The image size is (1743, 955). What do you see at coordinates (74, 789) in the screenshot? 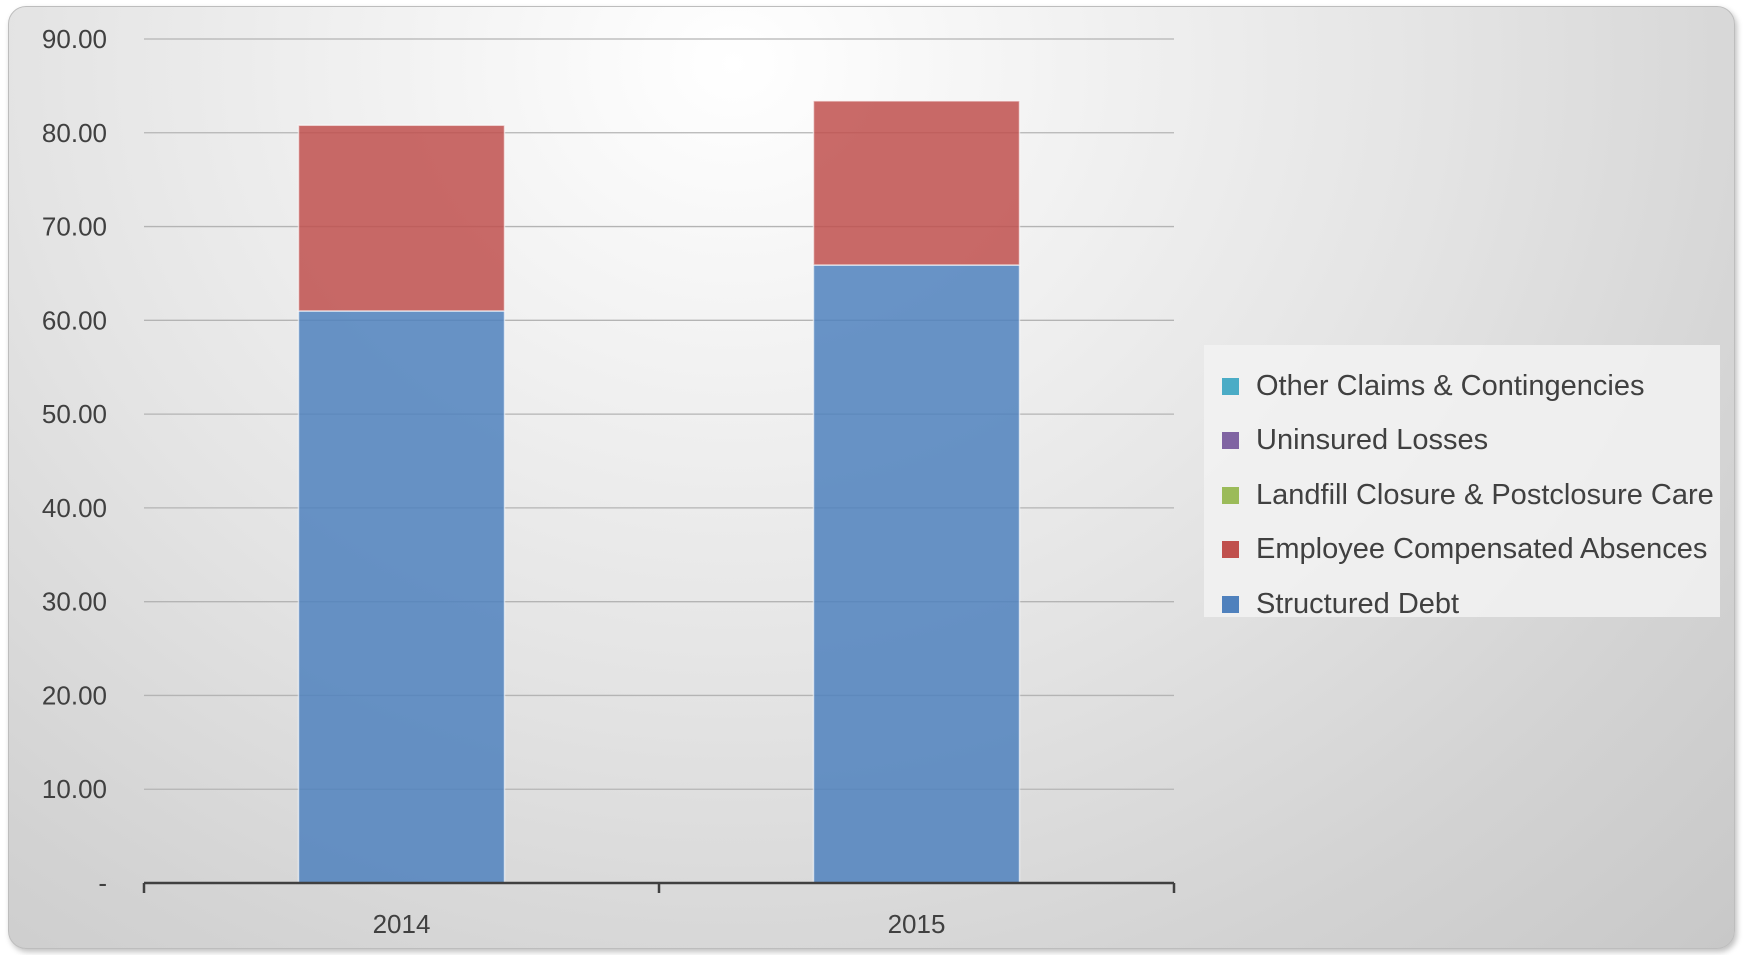
I see `y-tick-label: 10.00` at bounding box center [74, 789].